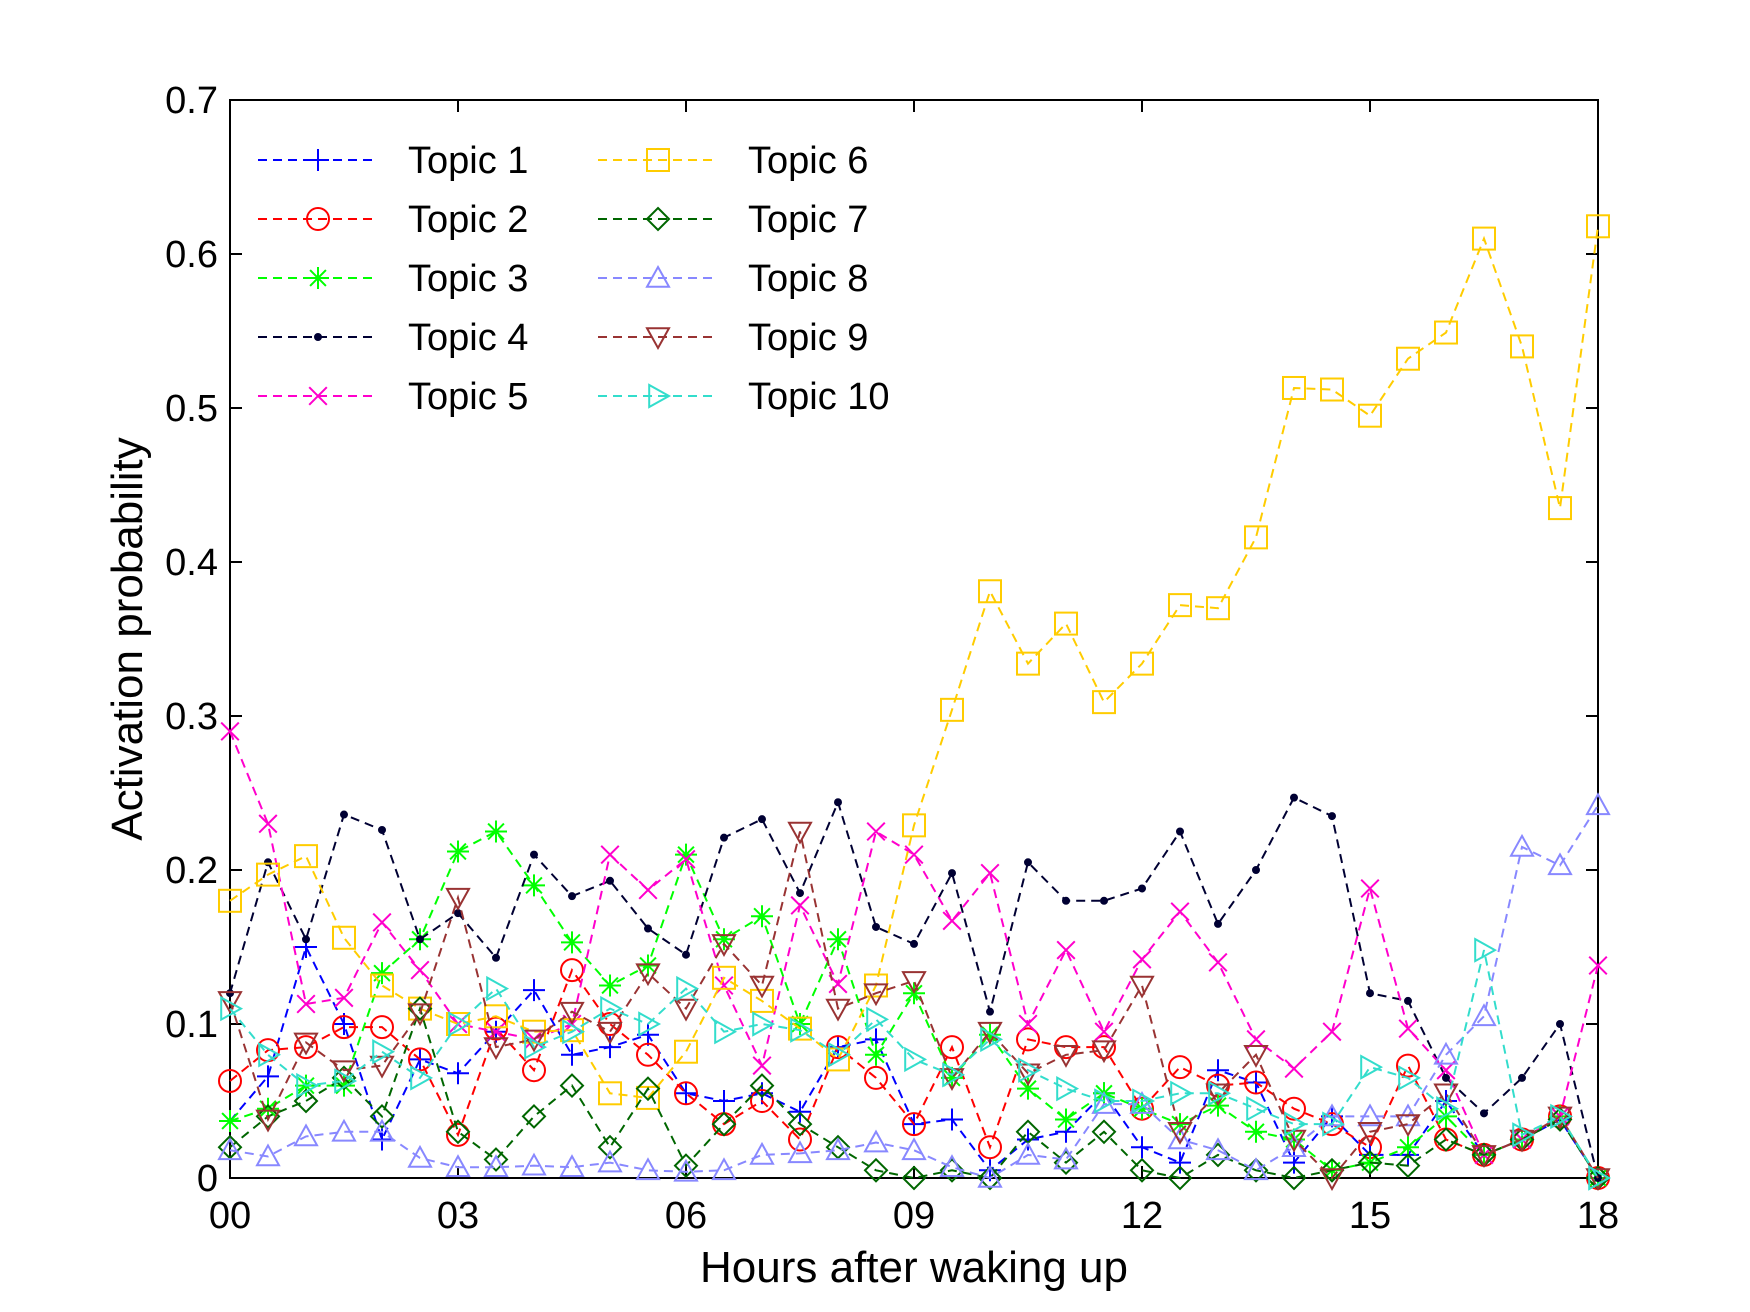 The image size is (1750, 1312). What do you see at coordinates (914, 1267) in the screenshot?
I see `x-axis-label: Hours after waking up` at bounding box center [914, 1267].